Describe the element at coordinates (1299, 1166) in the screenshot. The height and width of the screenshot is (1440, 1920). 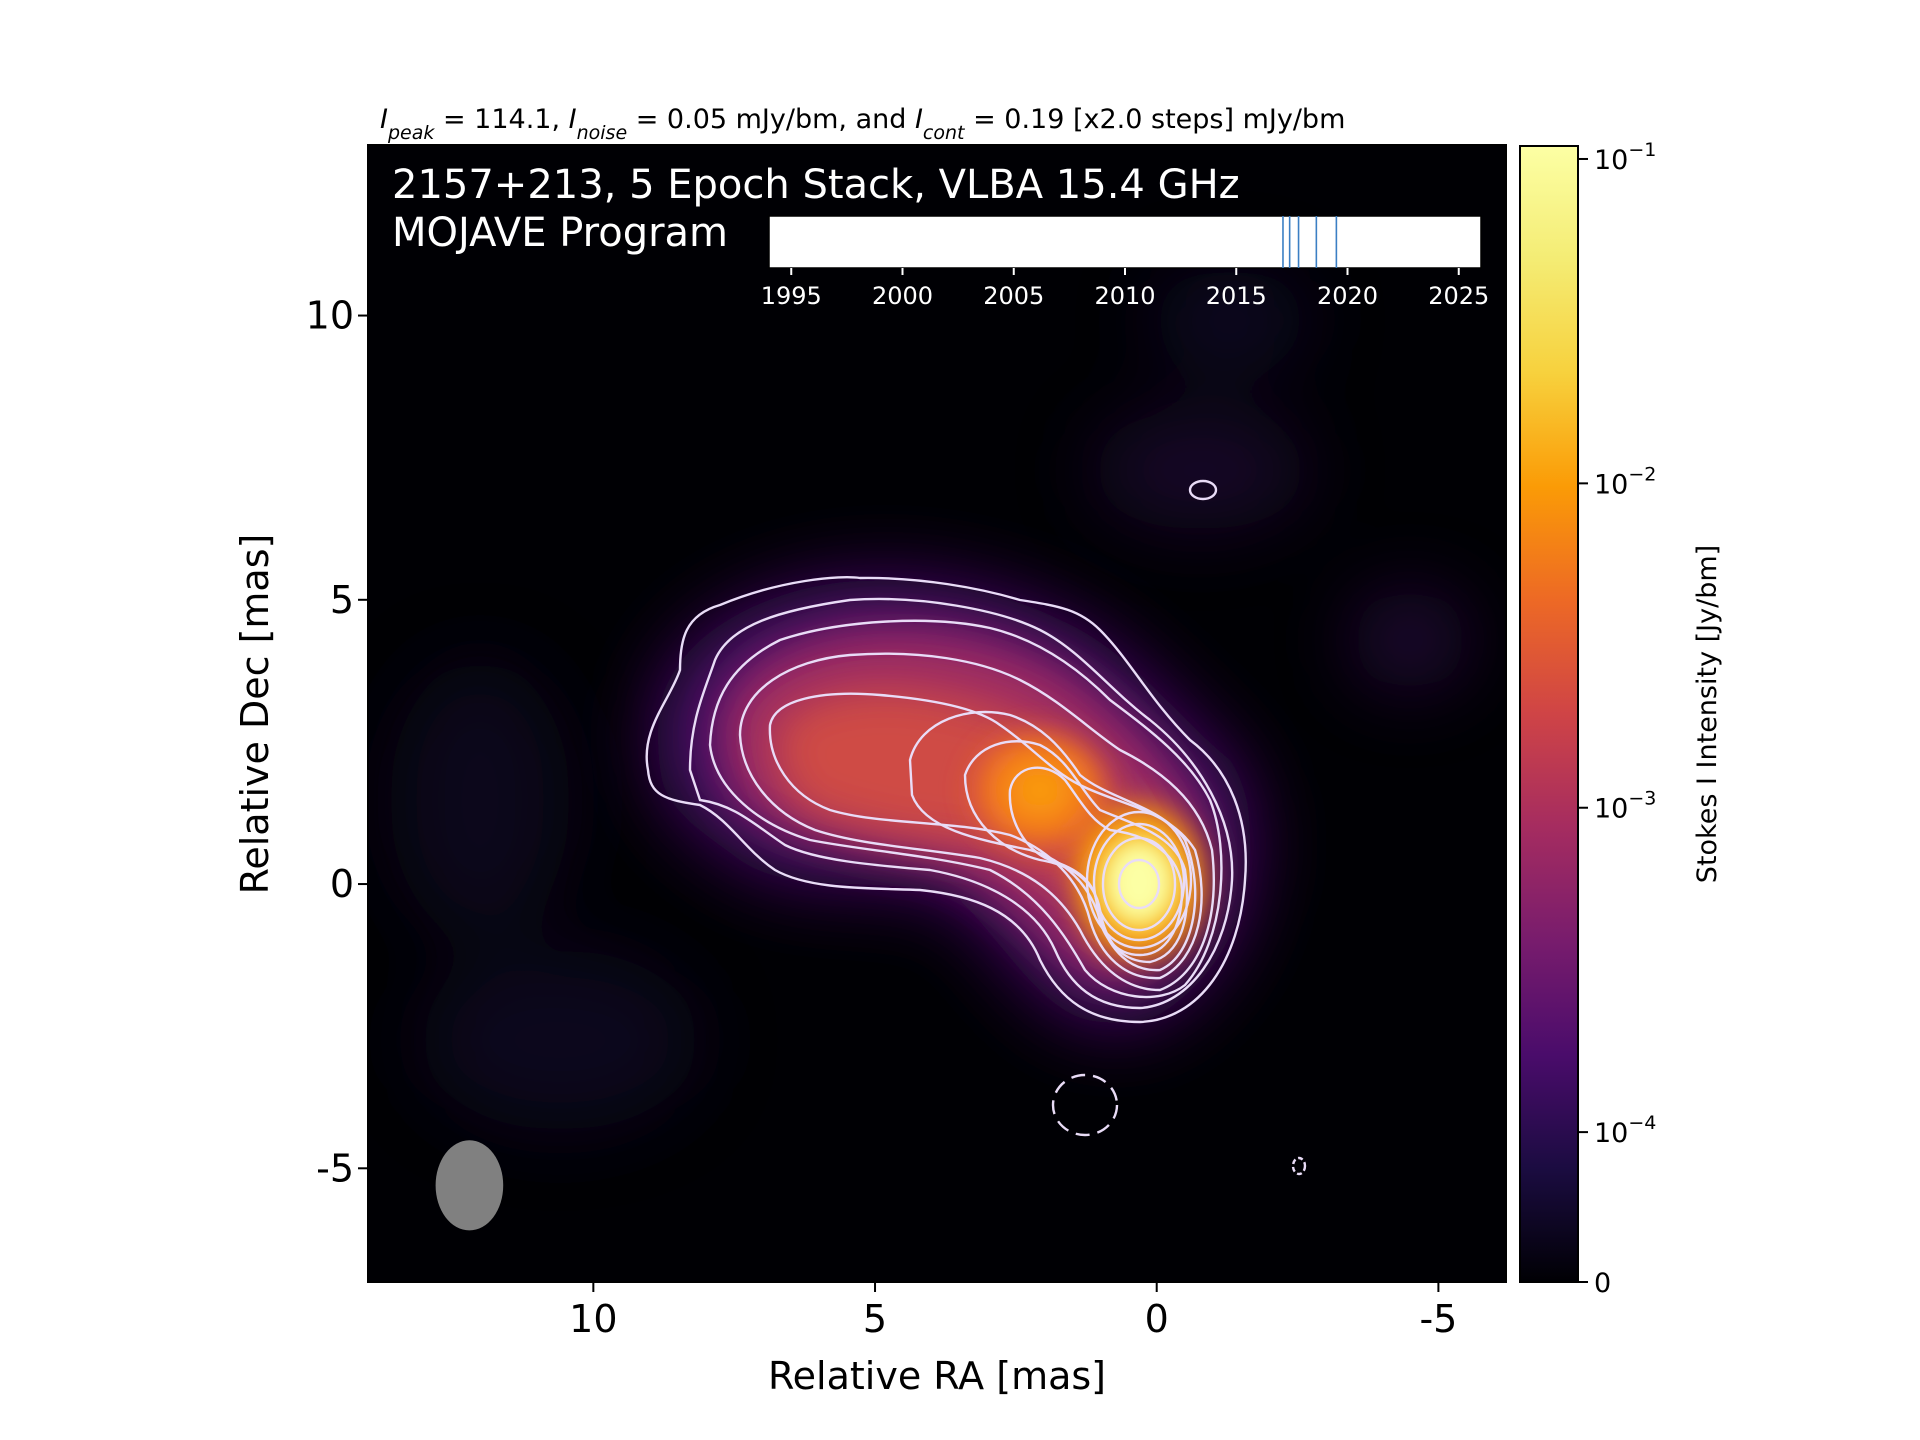
I see `contour-negative-small` at that location.